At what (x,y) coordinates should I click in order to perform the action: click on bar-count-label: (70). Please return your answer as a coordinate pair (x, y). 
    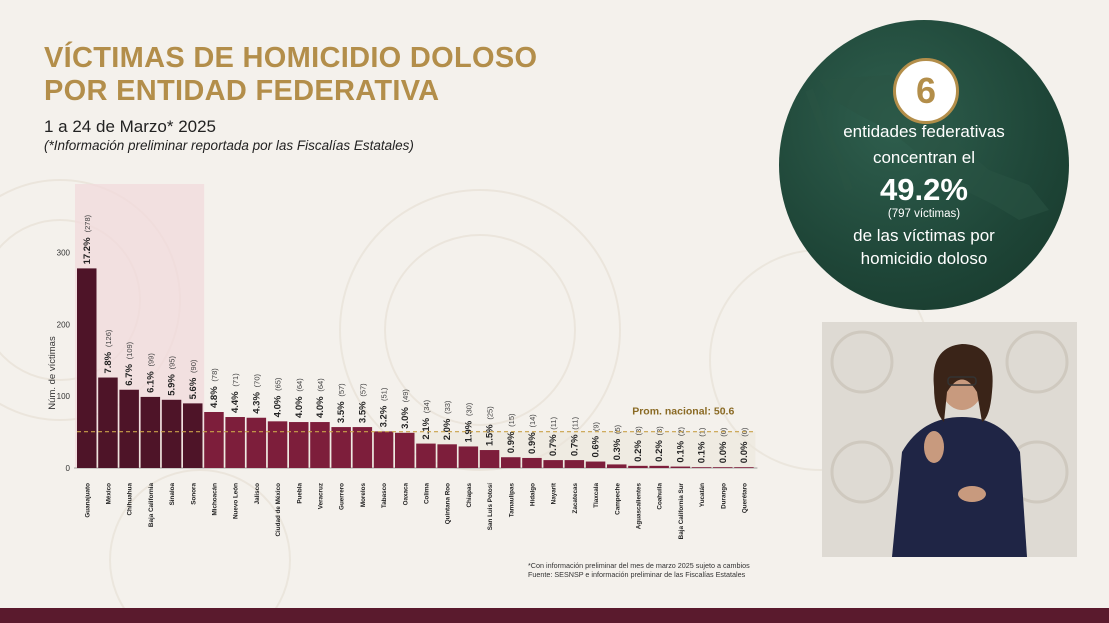
    Looking at the image, I should click on (256, 381).